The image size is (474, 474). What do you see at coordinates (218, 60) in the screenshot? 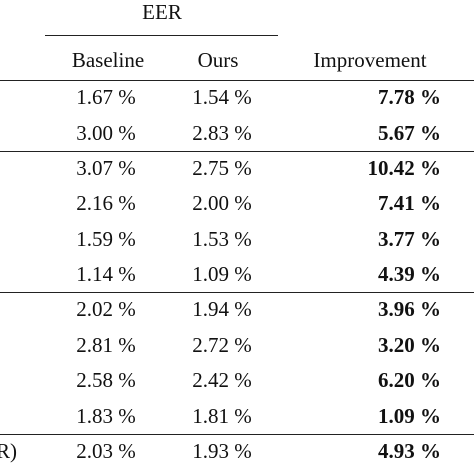
I see `column-header: Ours` at bounding box center [218, 60].